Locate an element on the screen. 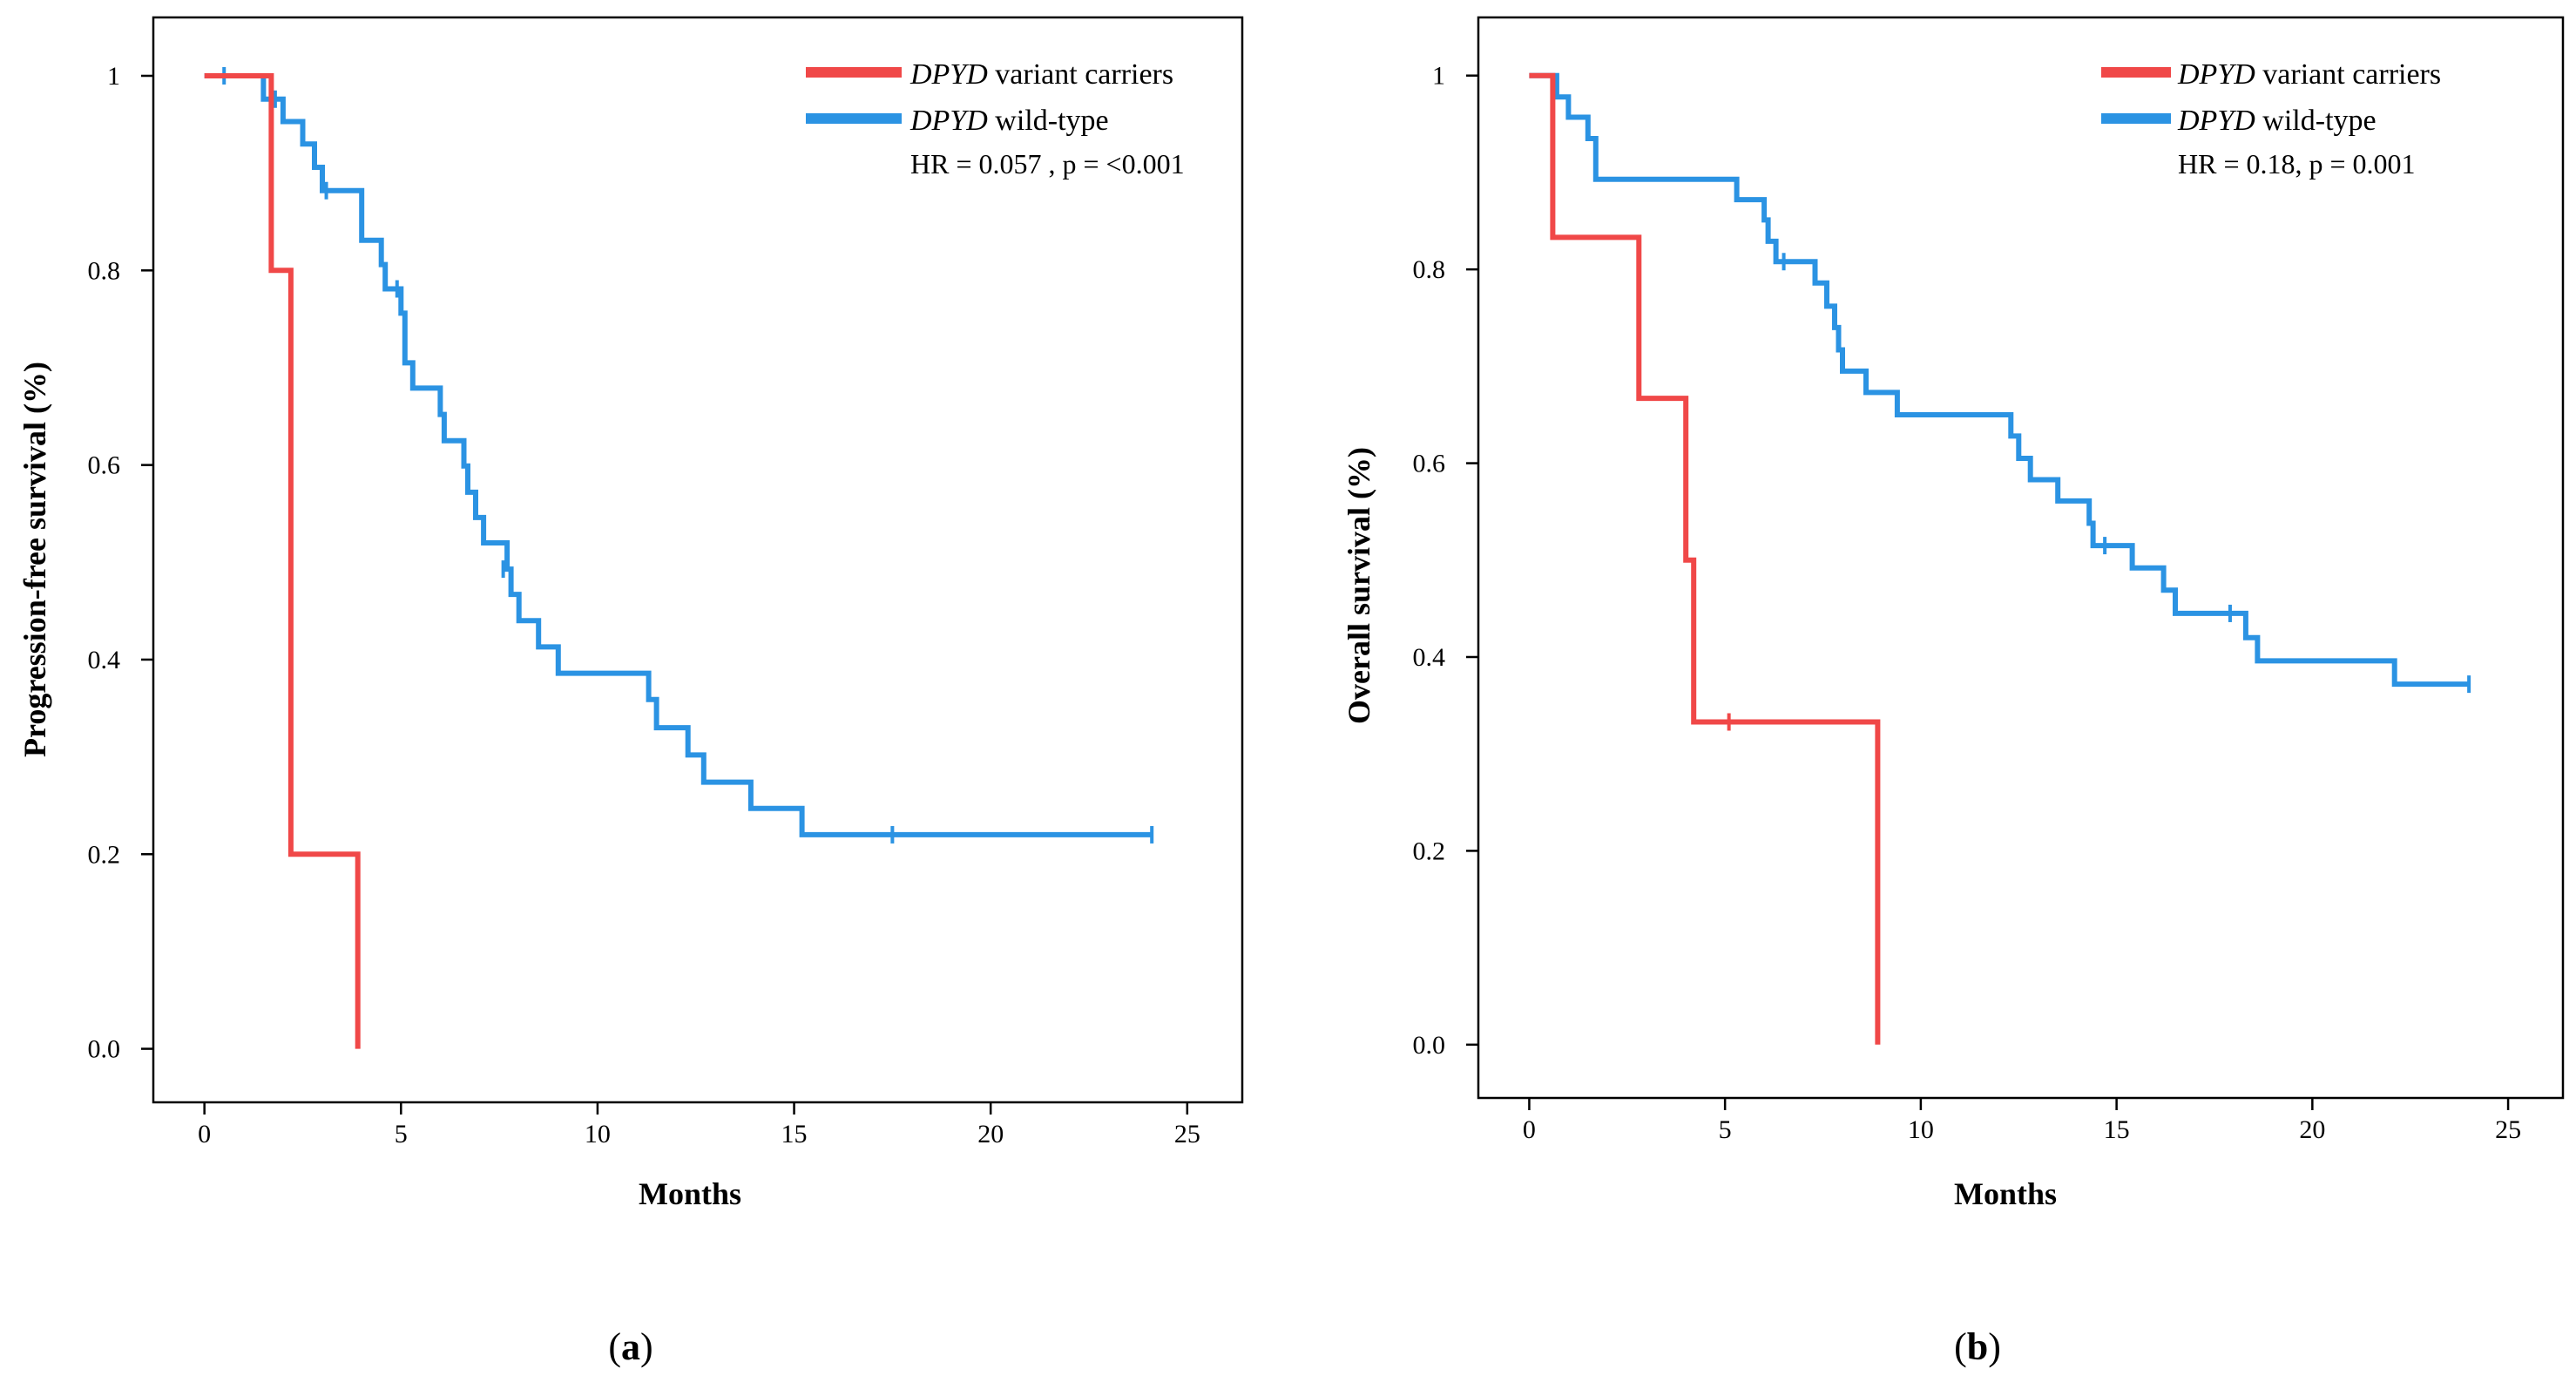  y-axis-label: Overall survival (%) is located at coordinates (1359, 585).